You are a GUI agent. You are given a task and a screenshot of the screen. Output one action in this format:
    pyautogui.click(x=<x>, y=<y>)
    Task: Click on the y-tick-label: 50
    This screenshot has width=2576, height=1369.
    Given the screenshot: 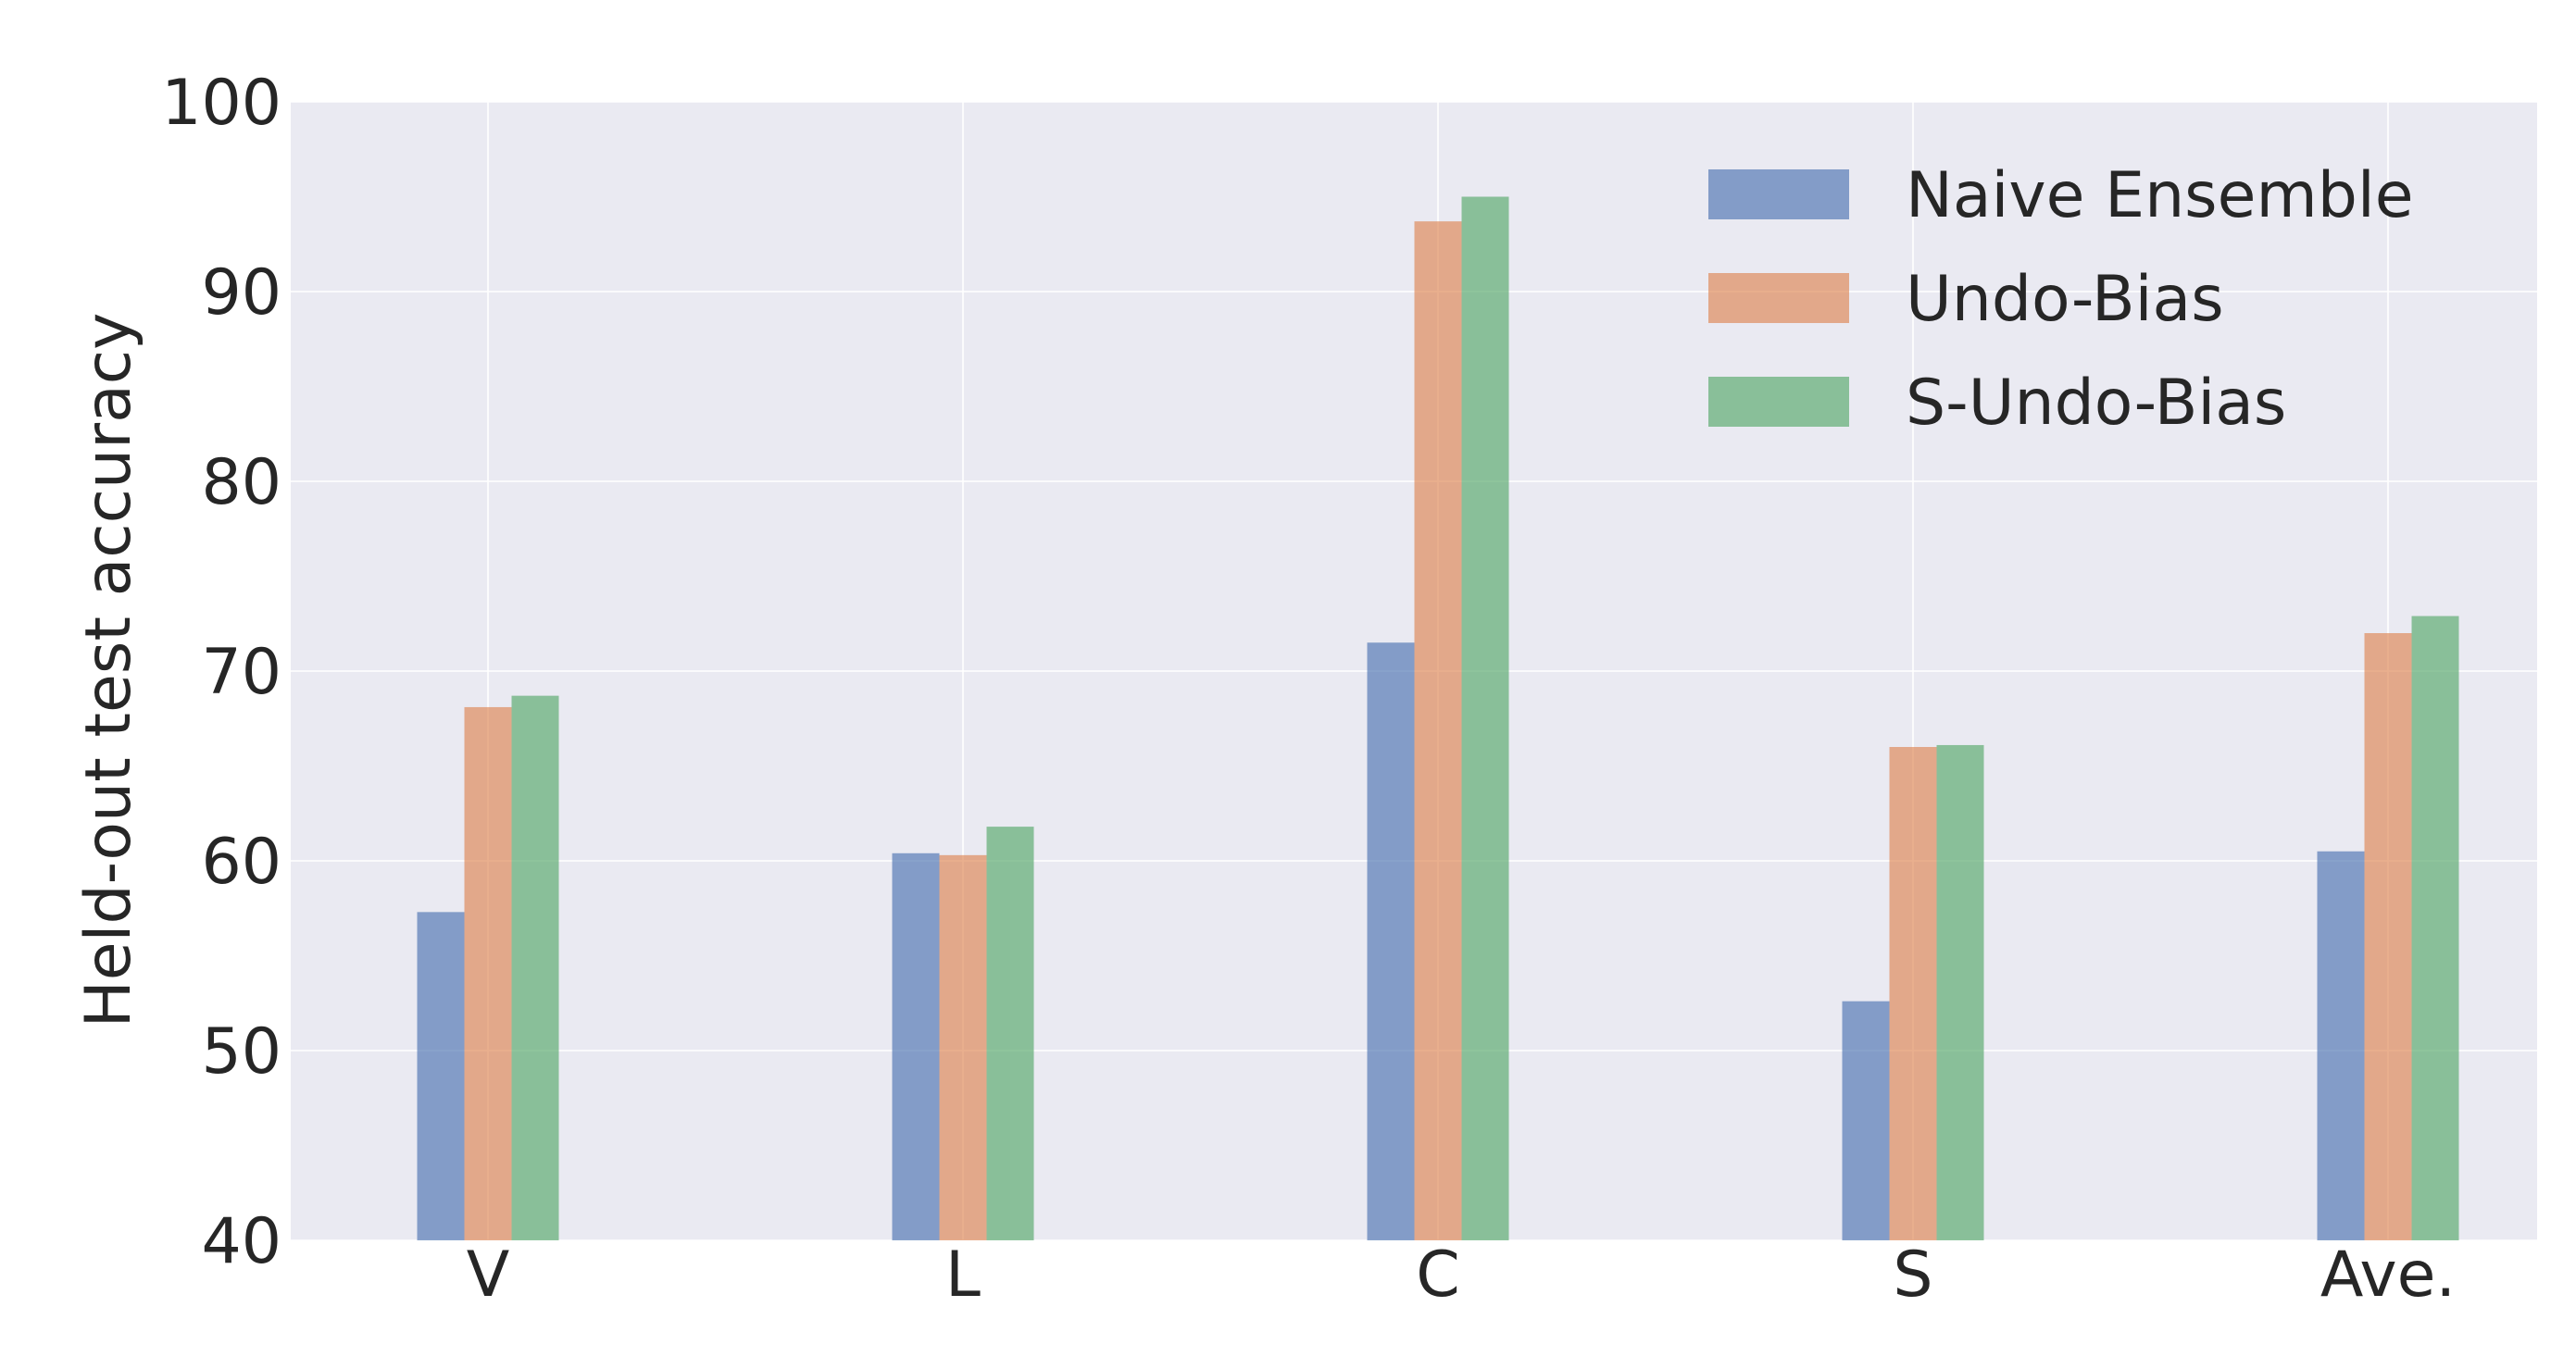 What is the action you would take?
    pyautogui.click(x=241, y=1052)
    